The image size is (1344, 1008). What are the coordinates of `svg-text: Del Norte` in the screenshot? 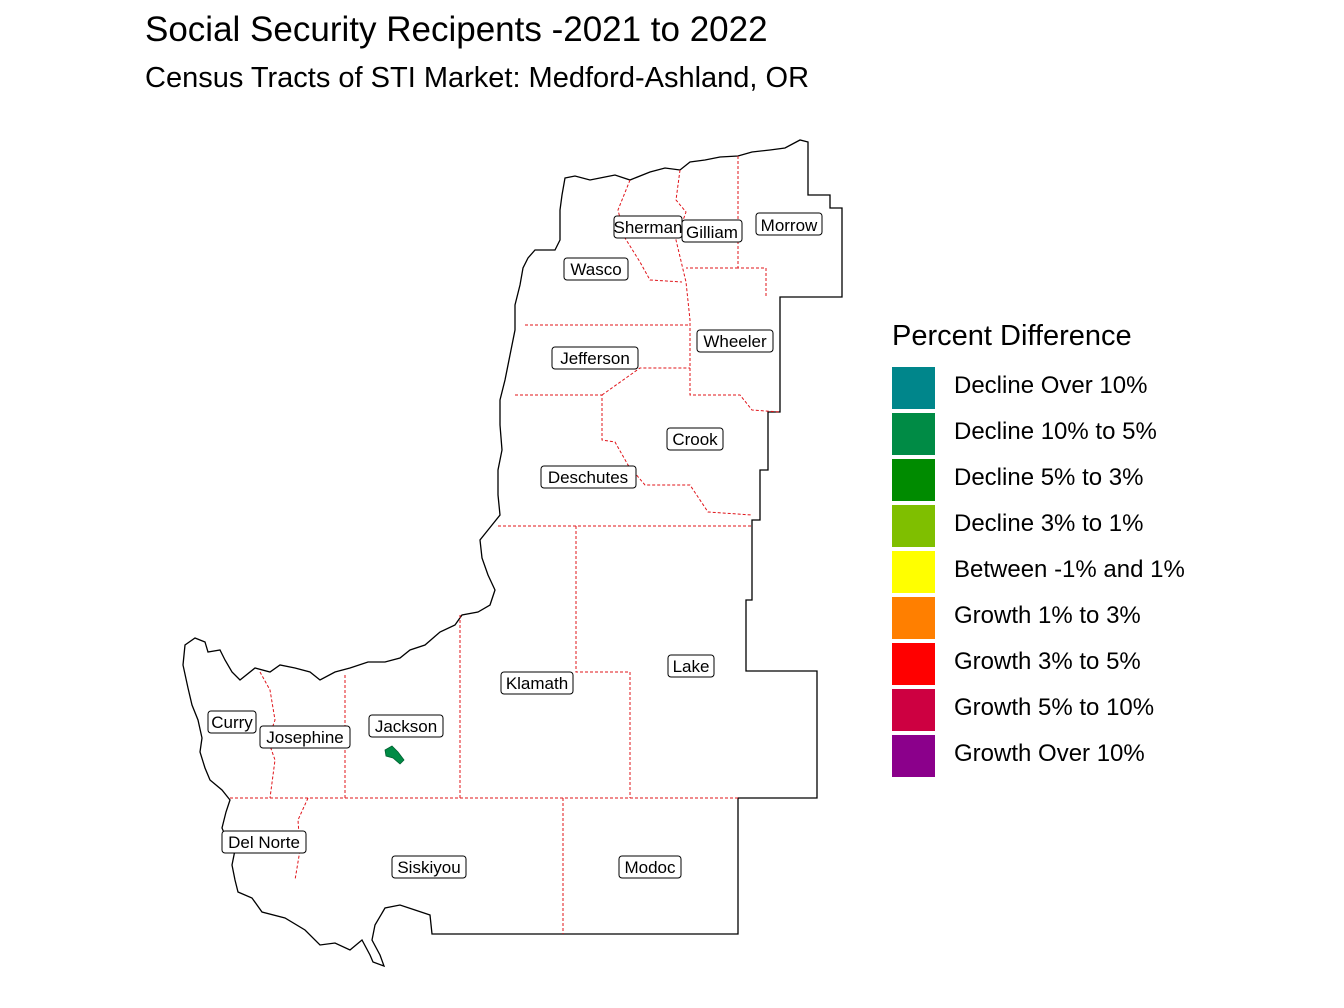 It's located at (264, 842).